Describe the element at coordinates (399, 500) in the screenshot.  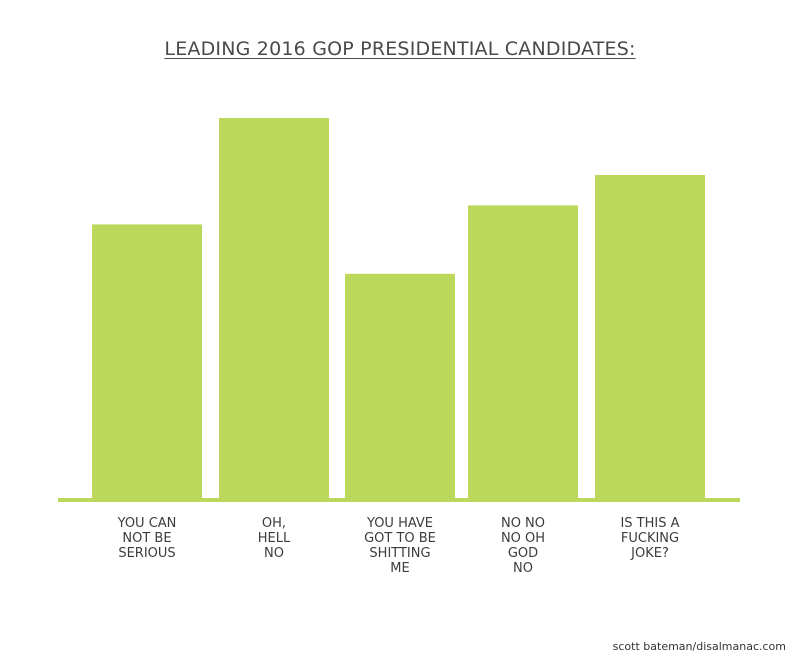
I see `x-axis-baseline` at that location.